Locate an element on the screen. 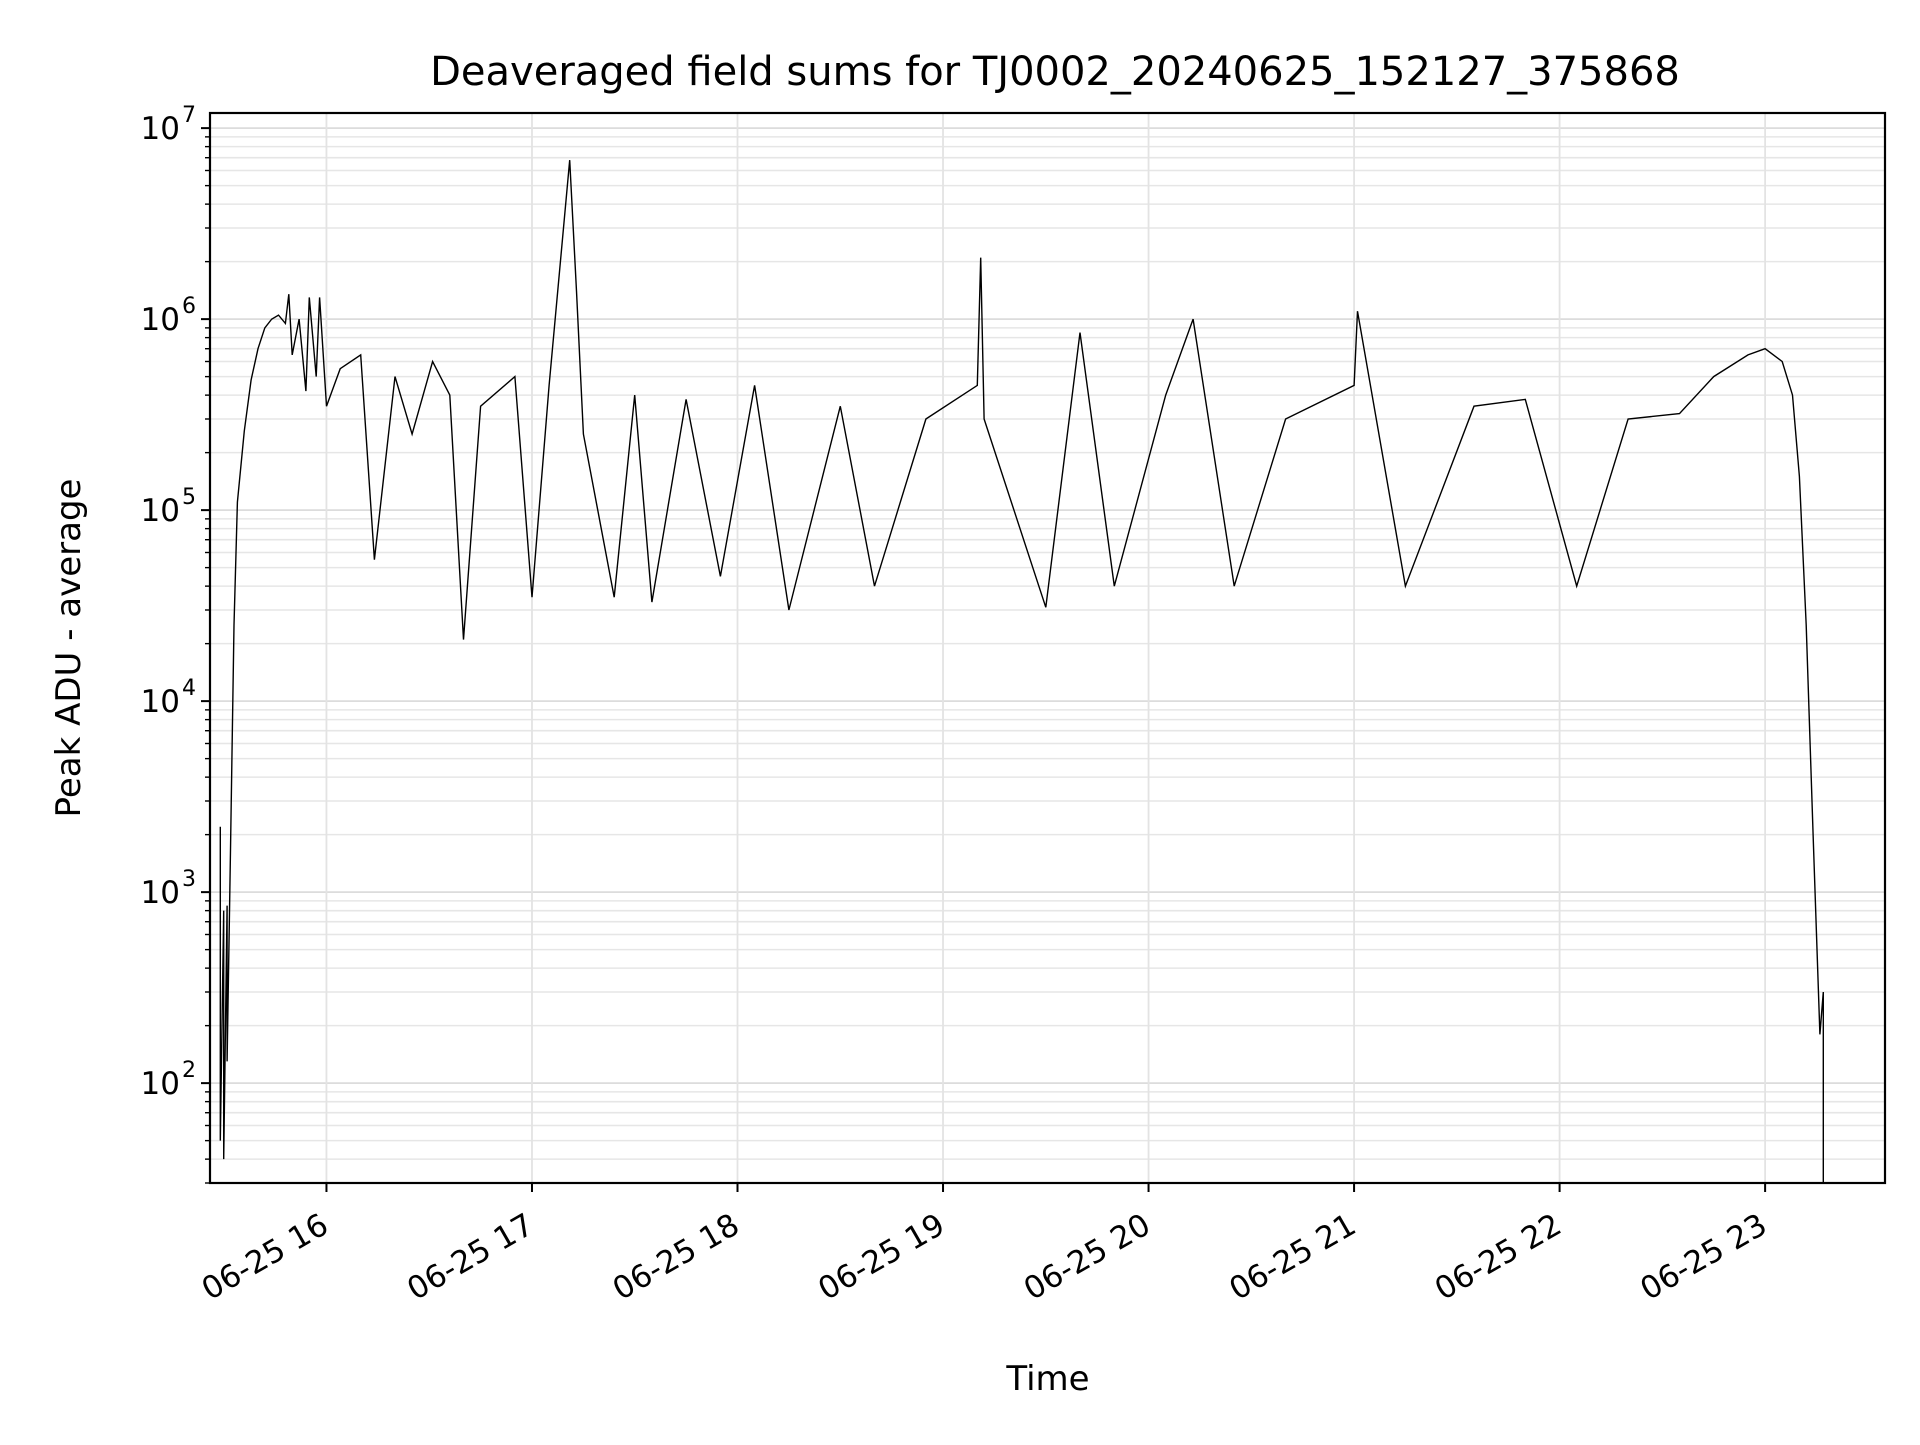 This screenshot has height=1445, width=1920. y-tick-exponent: 5 is located at coordinates (189, 497).